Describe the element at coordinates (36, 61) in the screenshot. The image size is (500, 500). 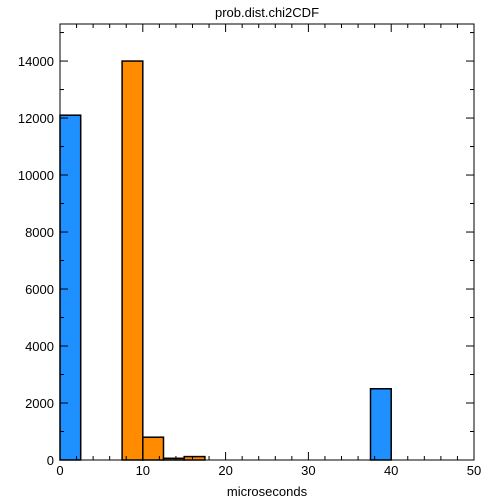
I see `y-tick-label: 14000` at that location.